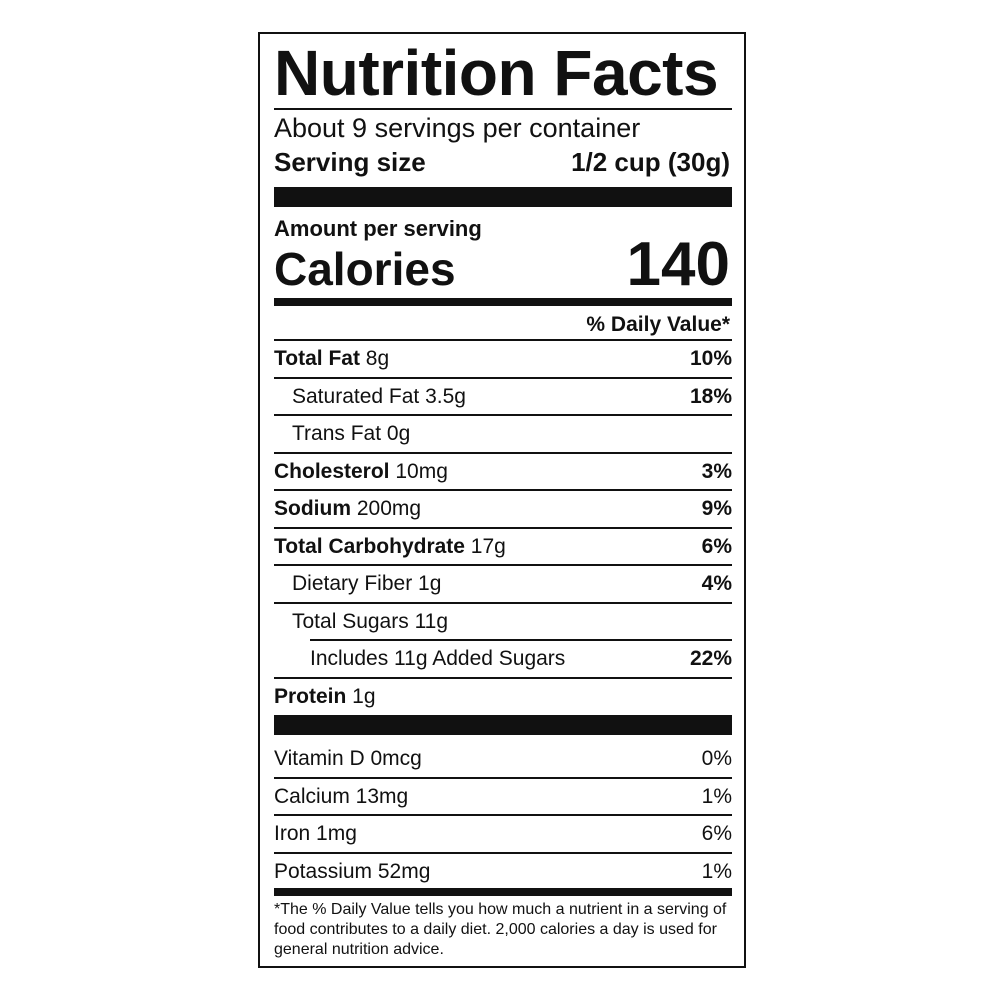 This screenshot has height=1000, width=1000. I want to click on nutrient-label: Sodium, so click(312, 508).